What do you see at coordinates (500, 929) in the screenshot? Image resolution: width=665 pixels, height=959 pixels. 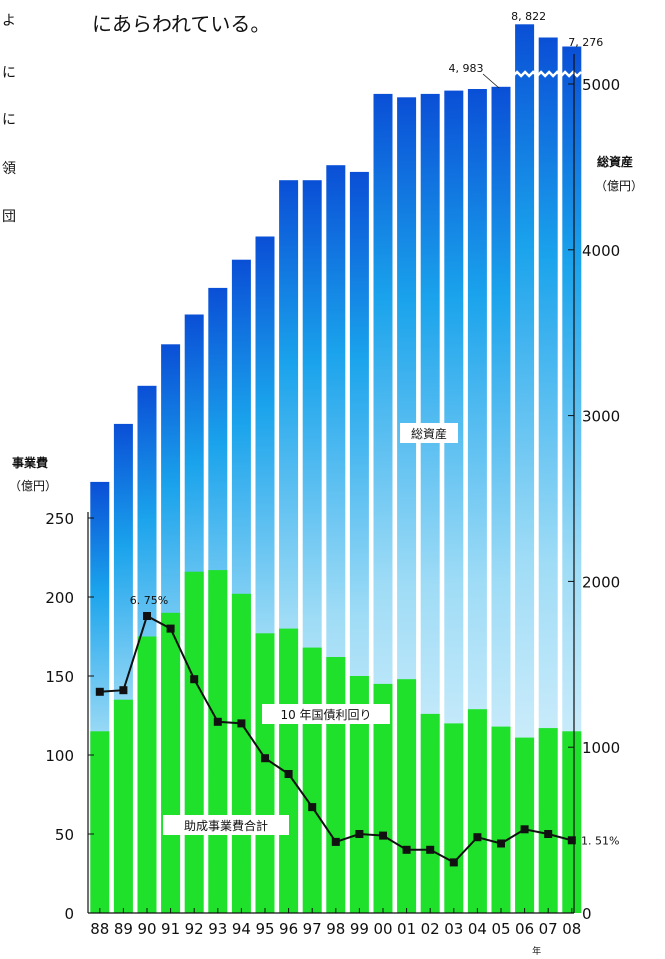 I see `x-tick-label: 05` at bounding box center [500, 929].